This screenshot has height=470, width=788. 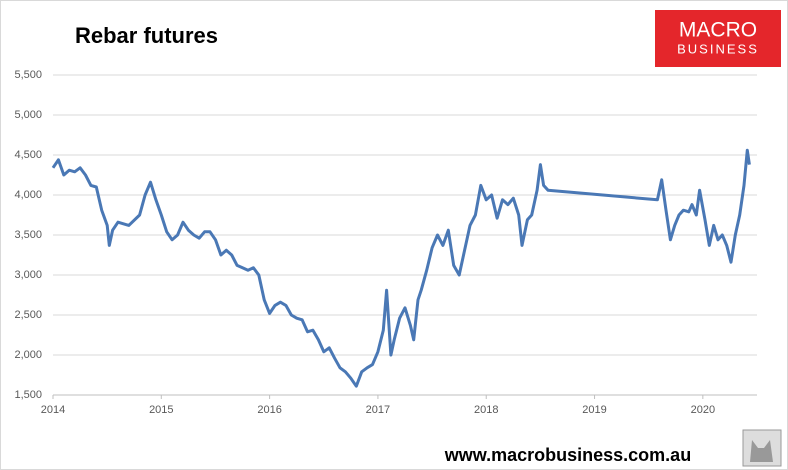 What do you see at coordinates (53, 410) in the screenshot?
I see `x-tick-label: 2014` at bounding box center [53, 410].